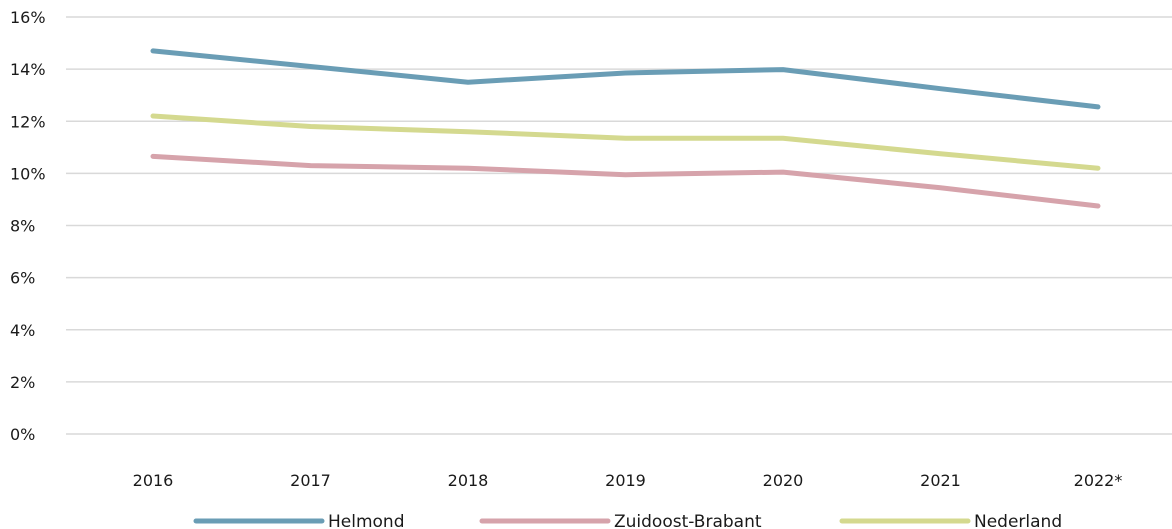 This screenshot has width=1172, height=529. What do you see at coordinates (22, 382) in the screenshot?
I see `y-tick-label: 2%` at bounding box center [22, 382].